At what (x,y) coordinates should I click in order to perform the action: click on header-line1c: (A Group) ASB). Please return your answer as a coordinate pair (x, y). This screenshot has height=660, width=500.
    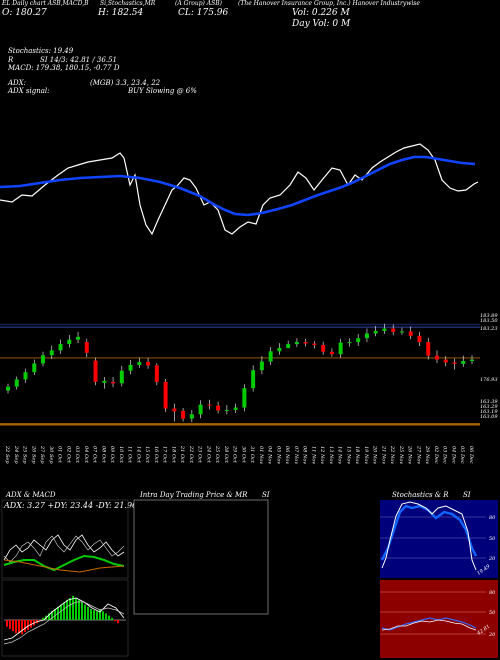
    Looking at the image, I should click on (199, 3).